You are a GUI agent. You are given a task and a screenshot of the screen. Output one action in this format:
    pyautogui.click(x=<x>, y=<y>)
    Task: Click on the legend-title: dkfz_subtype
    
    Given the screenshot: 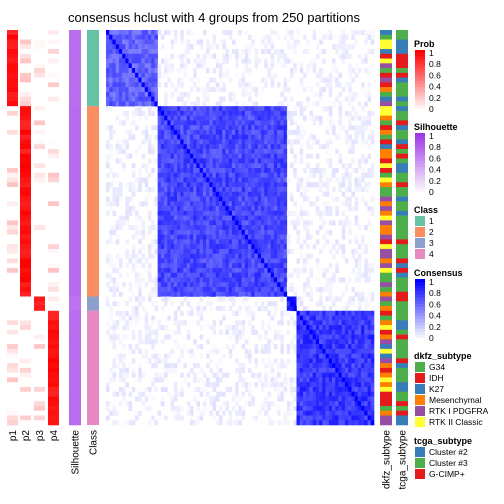 What is the action you would take?
    pyautogui.click(x=443, y=356)
    